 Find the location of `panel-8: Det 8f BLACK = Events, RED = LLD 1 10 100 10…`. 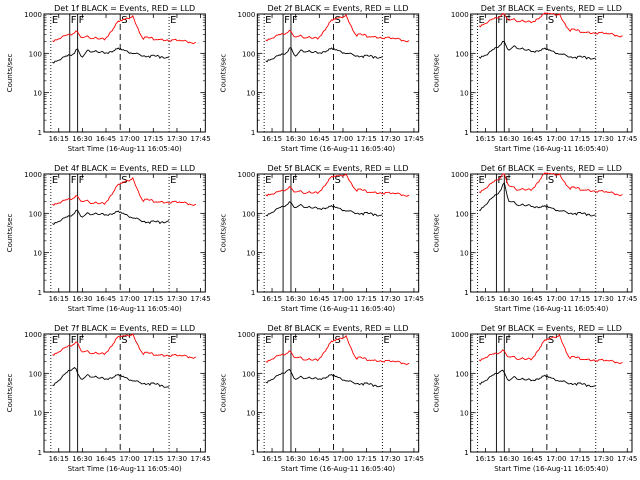

panel-8: Det 8f BLACK = Events, RED = LLD 1 10 100 10… is located at coordinates (321, 398).